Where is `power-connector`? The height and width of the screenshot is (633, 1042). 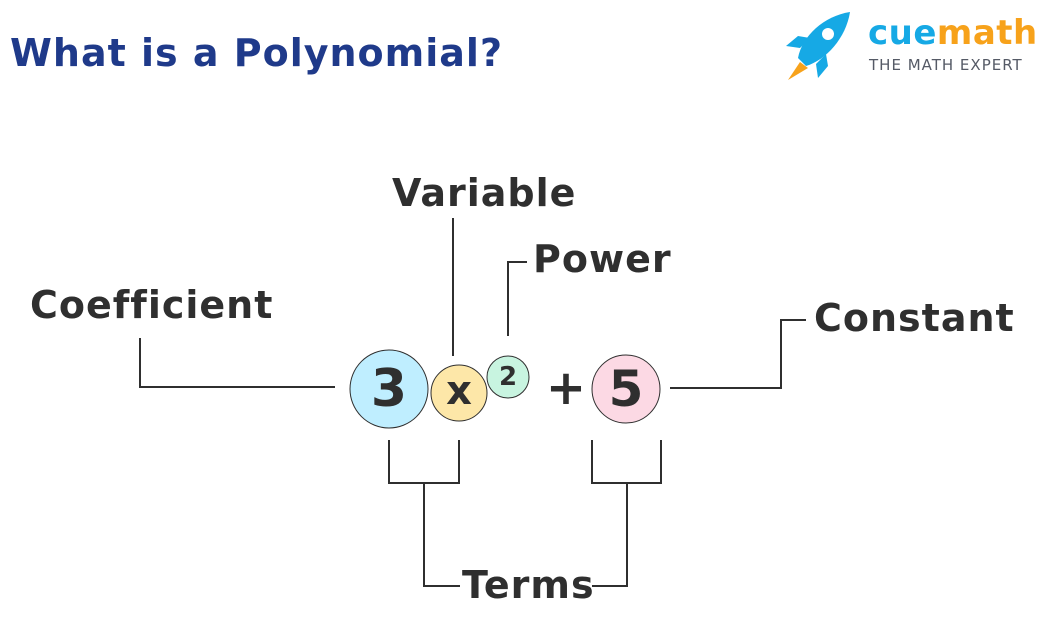
power-connector is located at coordinates (517, 298).